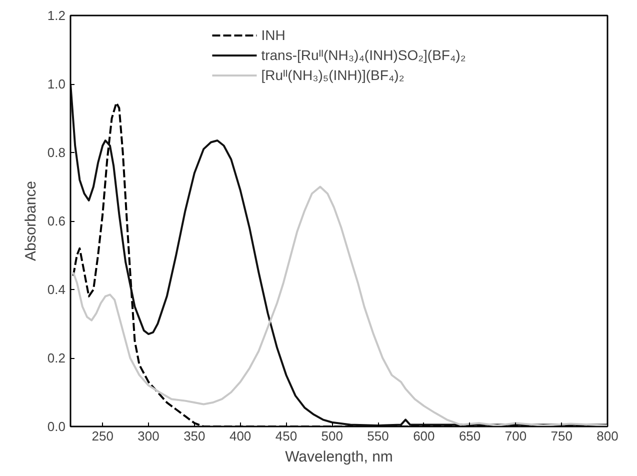  I want to click on x-tick-label: 600, so click(424, 436).